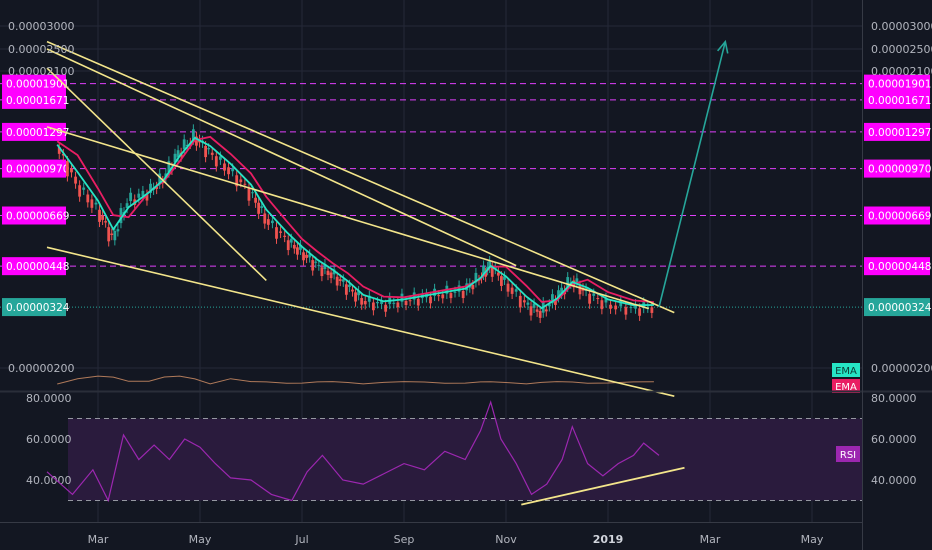 The width and height of the screenshot is (932, 550). What do you see at coordinates (37, 85) in the screenshot?
I see `price-level-label-left: 0.00001901` at bounding box center [37, 85].